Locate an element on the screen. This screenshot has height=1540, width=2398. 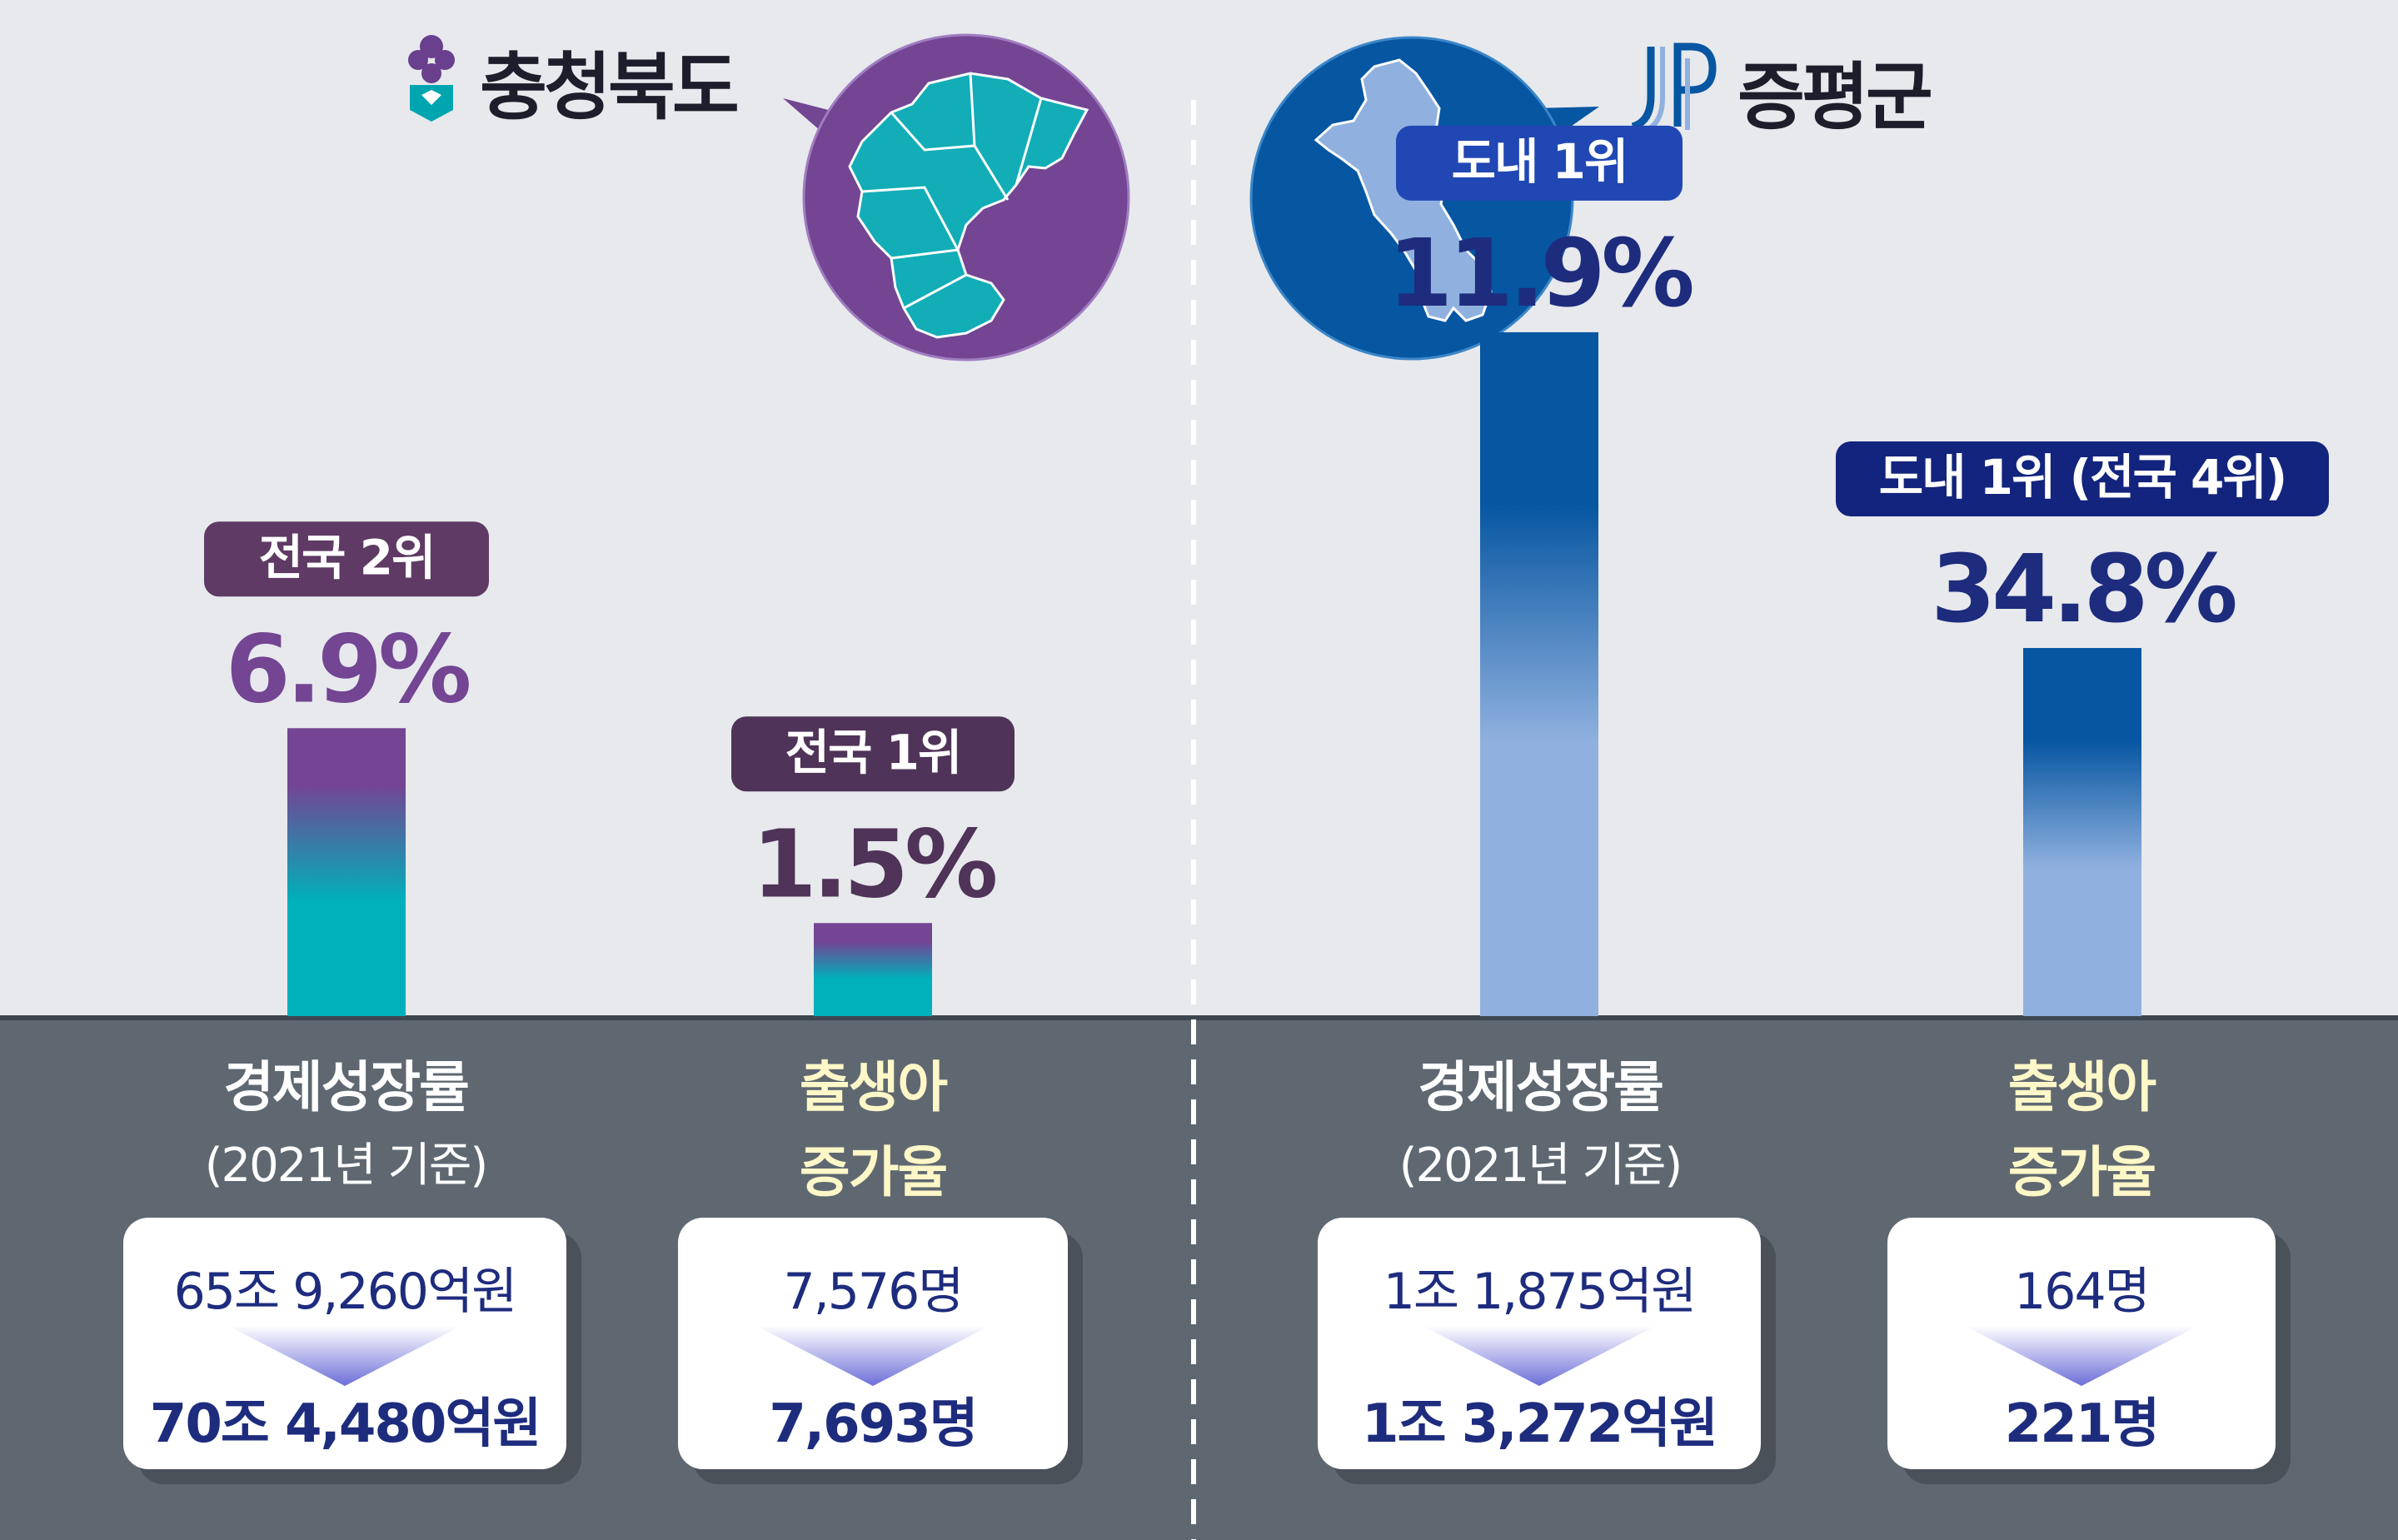
value-label: 6.9% is located at coordinates (347, 670).